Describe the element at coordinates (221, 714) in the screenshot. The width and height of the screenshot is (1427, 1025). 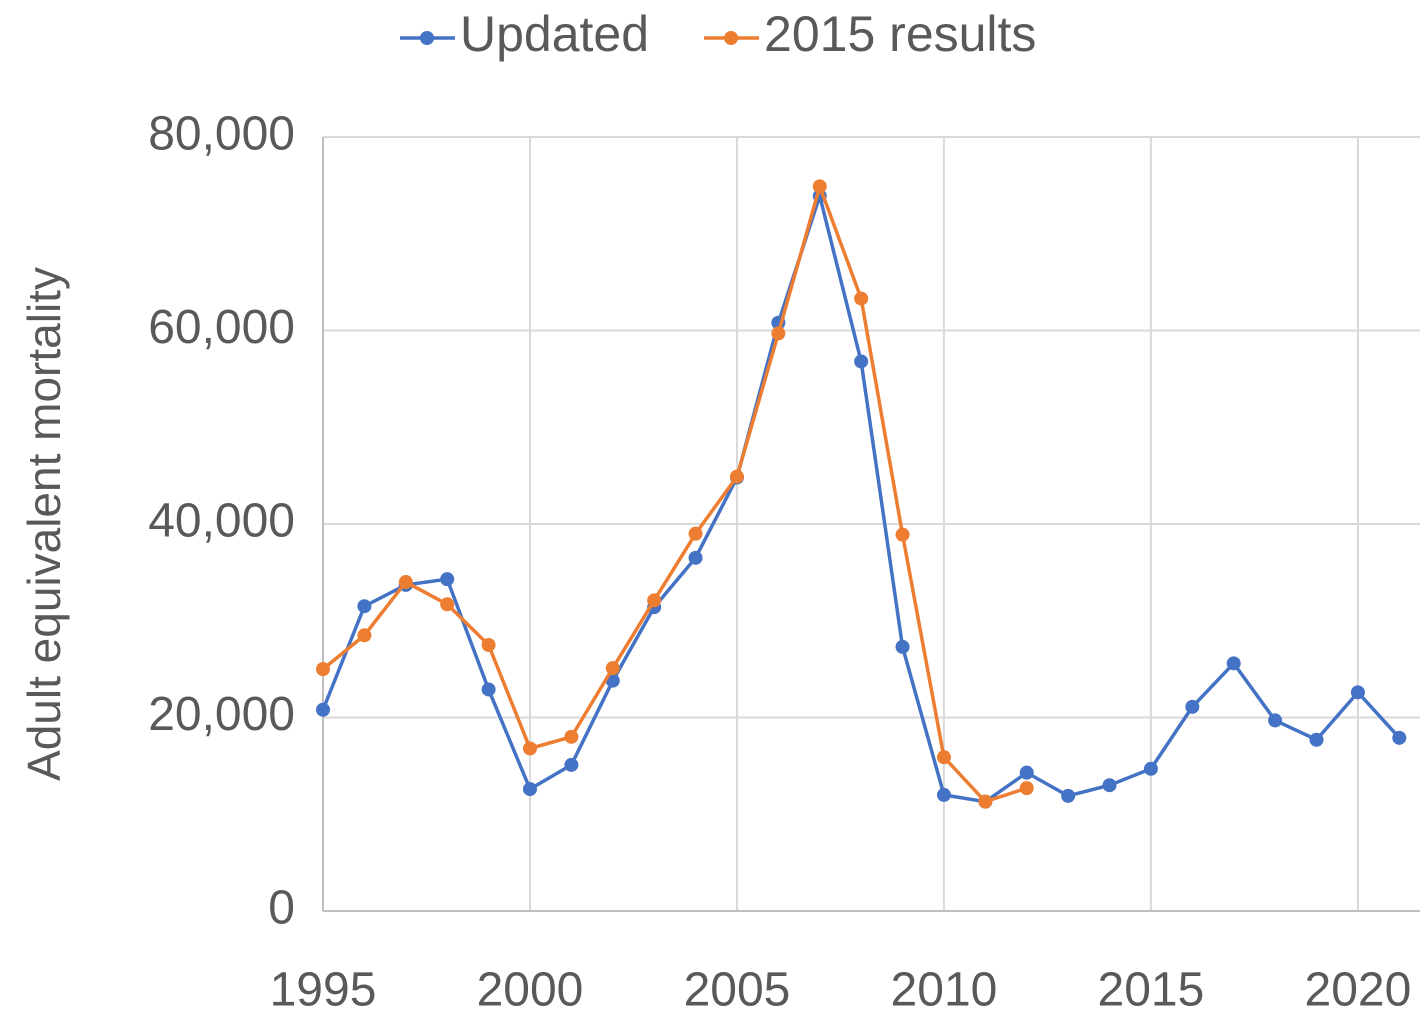
I see `y-tick-label: 20,000` at that location.